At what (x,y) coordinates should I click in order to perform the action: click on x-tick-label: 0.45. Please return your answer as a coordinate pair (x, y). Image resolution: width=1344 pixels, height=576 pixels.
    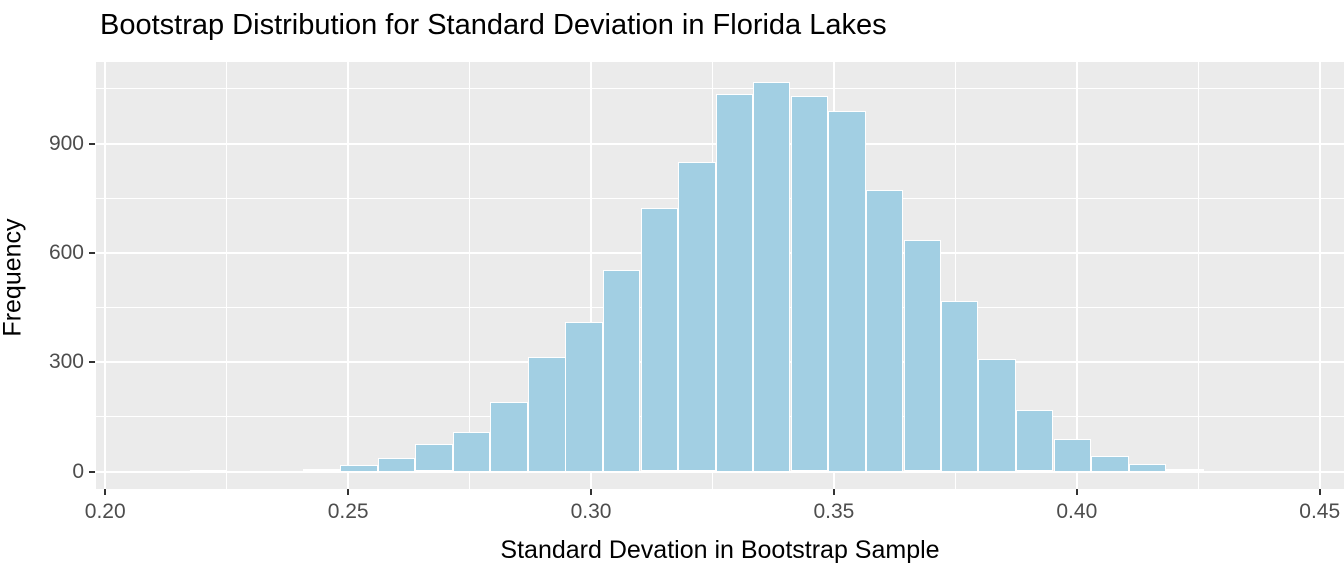
    Looking at the image, I should click on (1320, 511).